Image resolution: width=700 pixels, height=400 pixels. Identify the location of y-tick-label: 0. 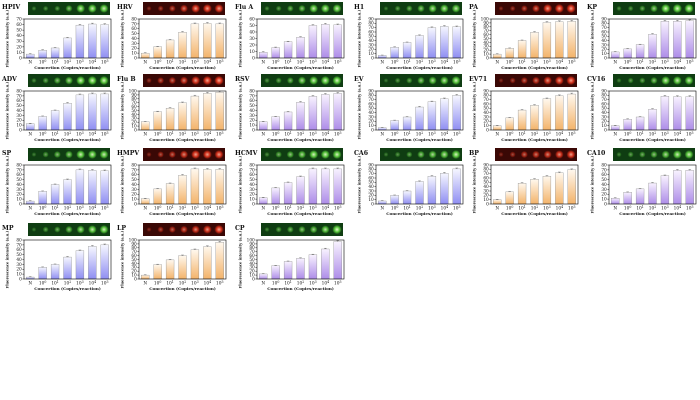
(372, 204).